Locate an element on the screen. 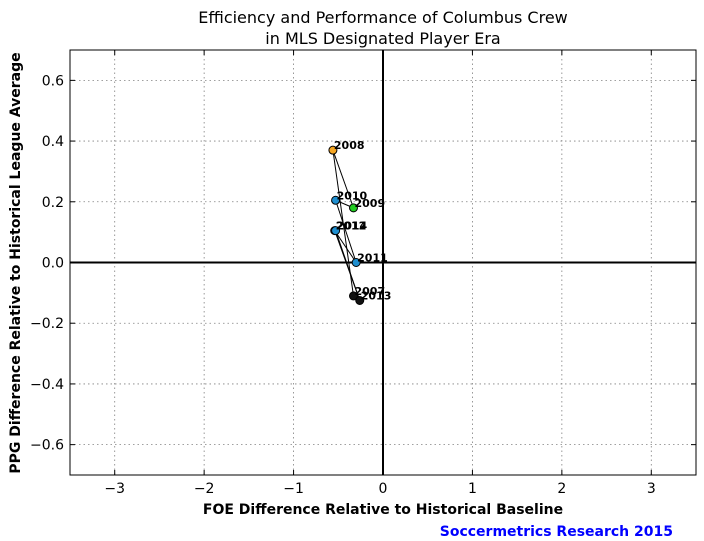  chart-title-line2: in MLS Designated Player Era is located at coordinates (382, 38).